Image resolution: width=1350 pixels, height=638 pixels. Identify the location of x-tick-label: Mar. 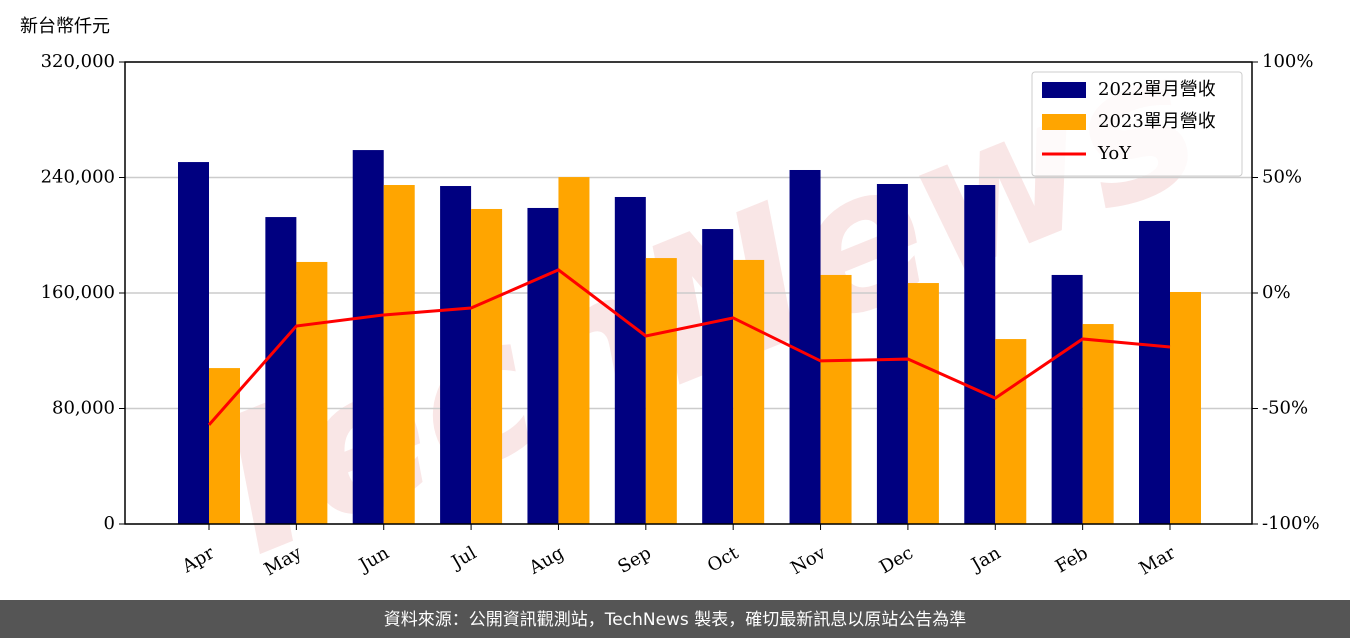
(1158, 560).